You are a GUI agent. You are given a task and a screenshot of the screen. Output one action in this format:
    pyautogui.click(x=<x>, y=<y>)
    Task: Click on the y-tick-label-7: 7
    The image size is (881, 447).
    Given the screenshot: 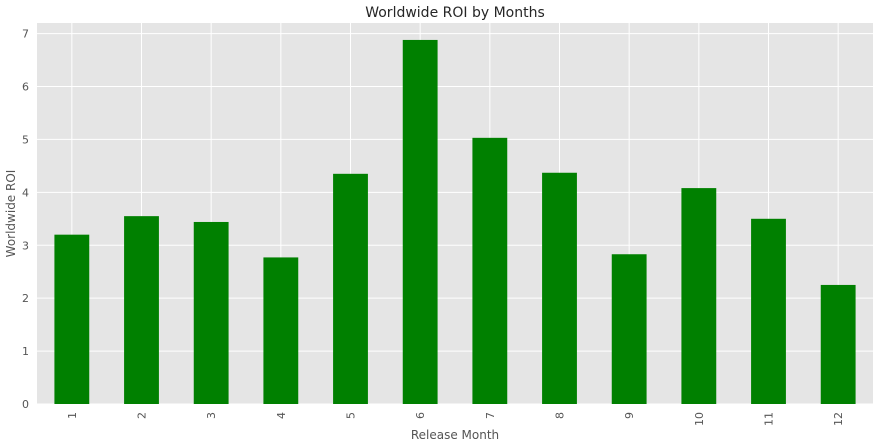 What is the action you would take?
    pyautogui.click(x=25, y=34)
    